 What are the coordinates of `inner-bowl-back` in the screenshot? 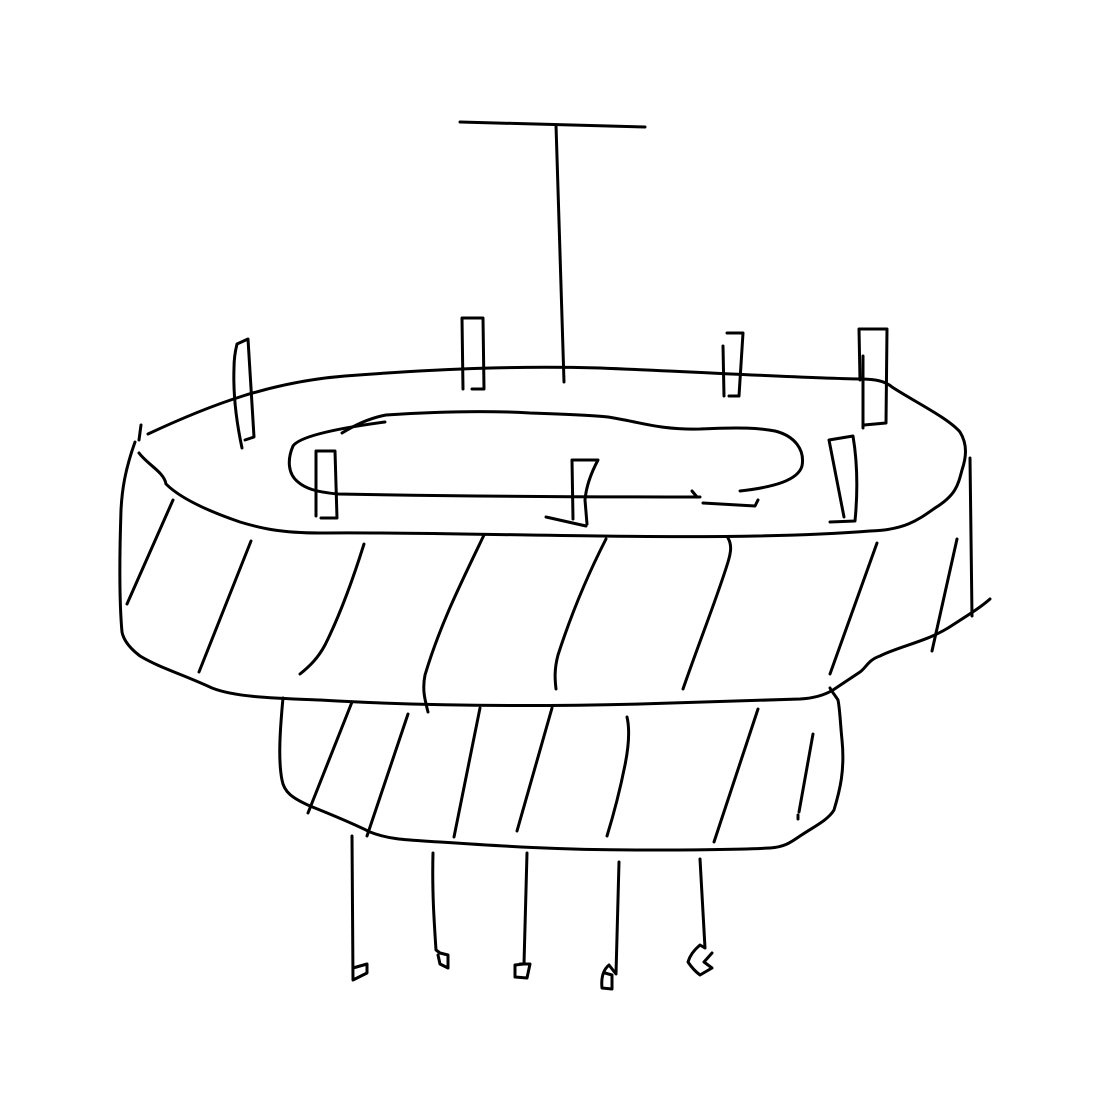 It's located at (572, 451).